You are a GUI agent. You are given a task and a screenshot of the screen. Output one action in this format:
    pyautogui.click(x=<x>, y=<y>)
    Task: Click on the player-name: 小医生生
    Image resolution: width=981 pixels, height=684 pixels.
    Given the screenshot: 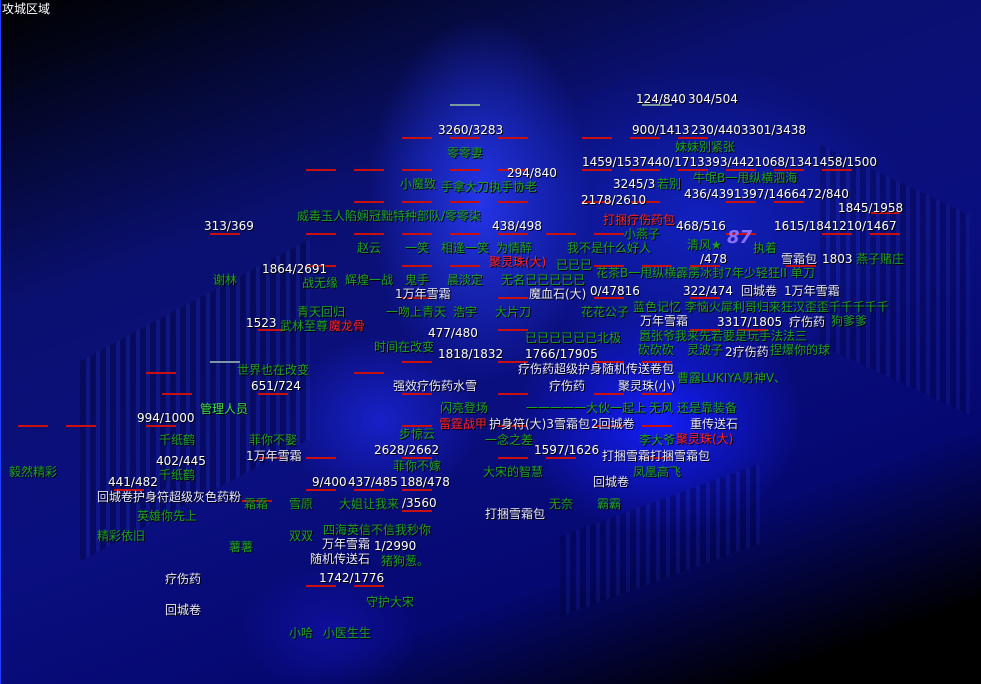 What is the action you would take?
    pyautogui.click(x=347, y=633)
    